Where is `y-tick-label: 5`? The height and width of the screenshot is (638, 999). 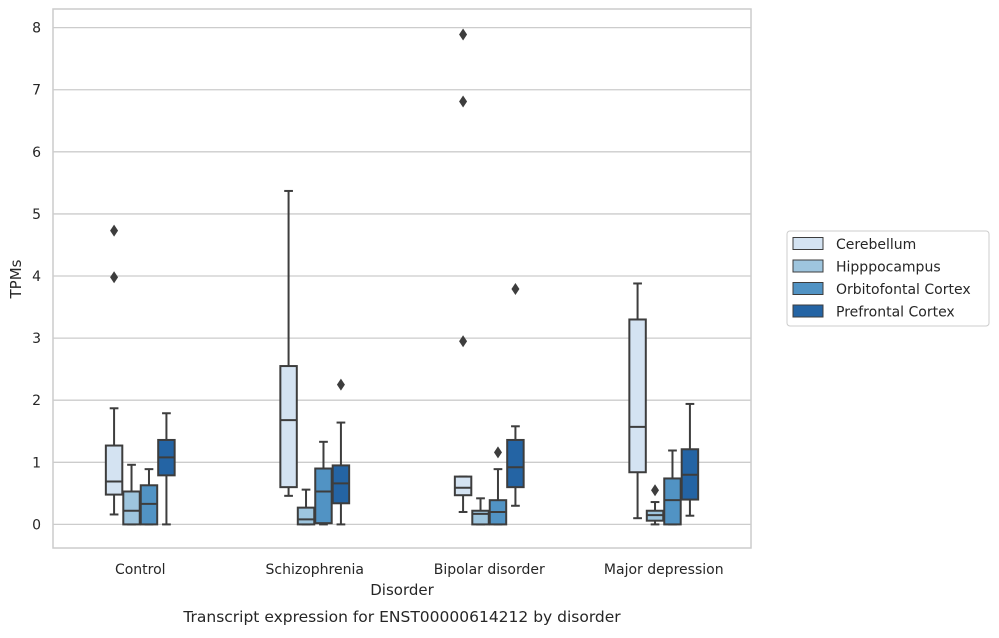 y-tick-label: 5 is located at coordinates (36, 215).